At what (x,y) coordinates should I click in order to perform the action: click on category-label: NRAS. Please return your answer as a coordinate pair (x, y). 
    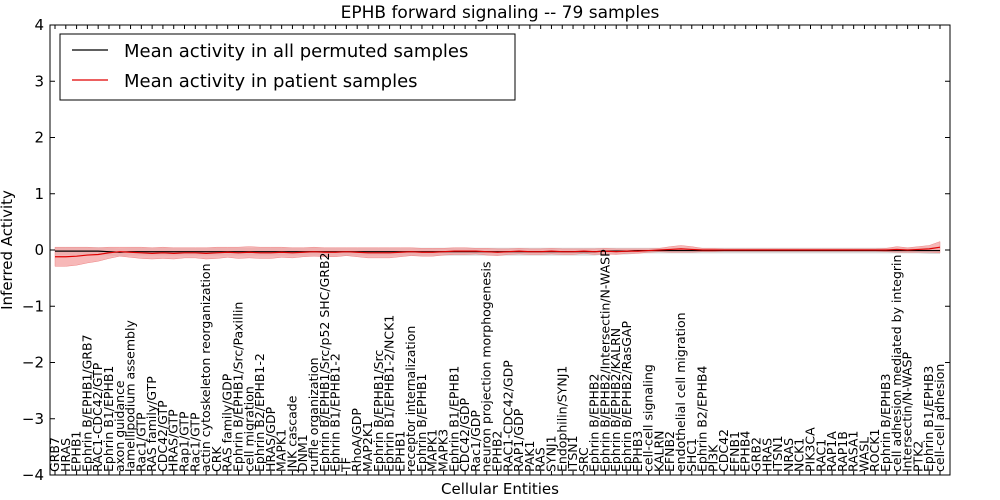
    Looking at the image, I should click on (788, 455).